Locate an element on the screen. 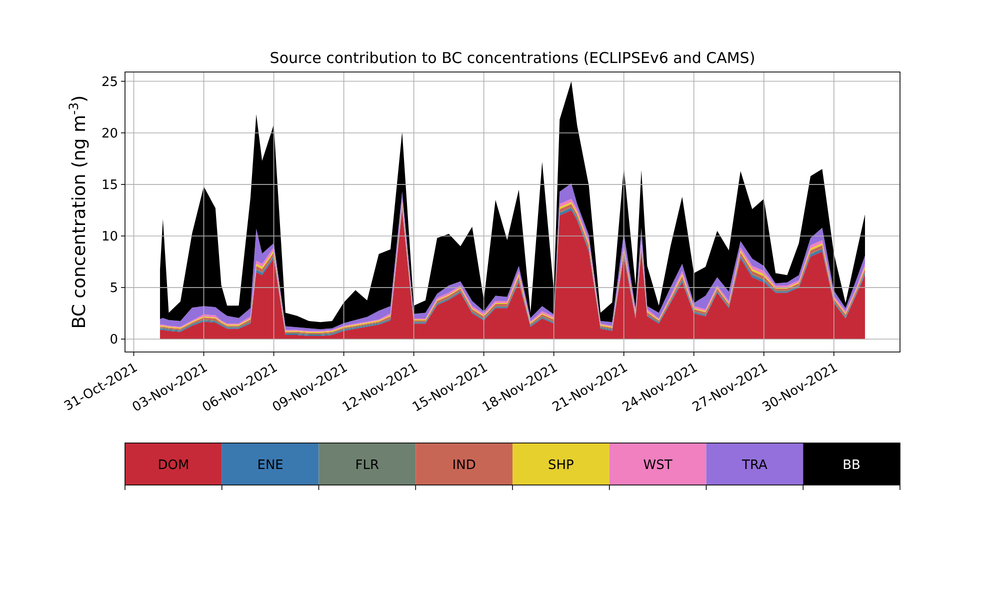 The height and width of the screenshot is (600, 1000). text: DOM is located at coordinates (174, 465).